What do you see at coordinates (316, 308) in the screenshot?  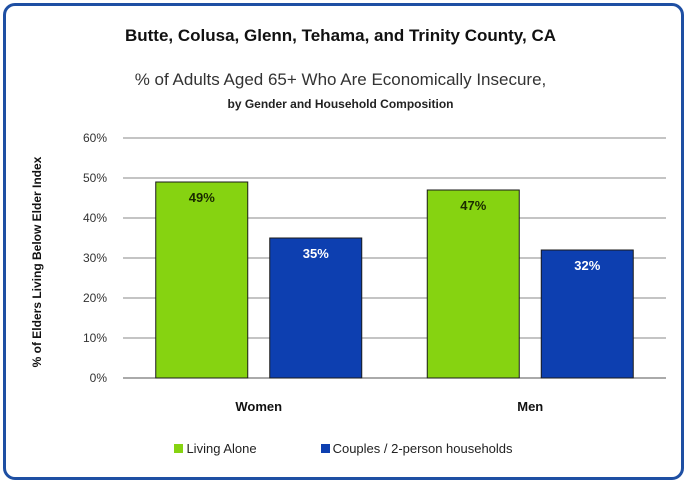 I see `bar-women-couples-2-person-households` at bounding box center [316, 308].